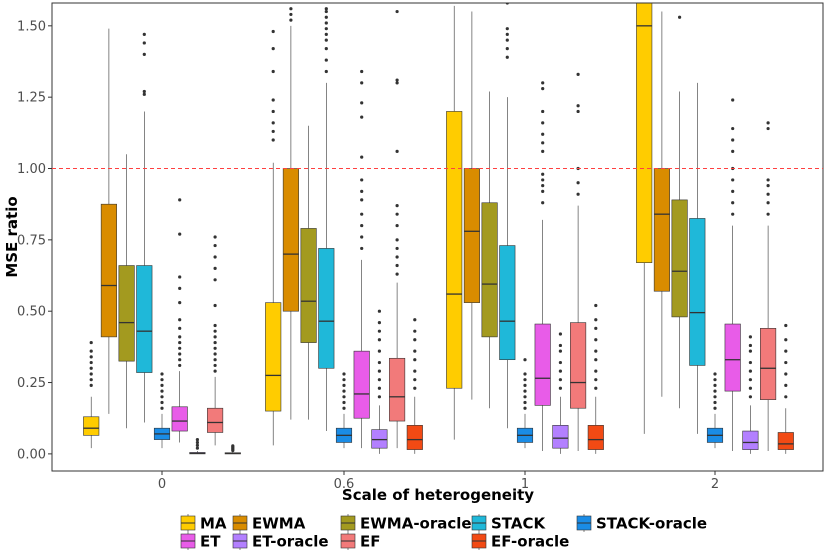 This screenshot has height=558, width=830. What do you see at coordinates (641, 523) in the screenshot?
I see `legend-item-stack-oracle: STACK-oracle` at bounding box center [641, 523].